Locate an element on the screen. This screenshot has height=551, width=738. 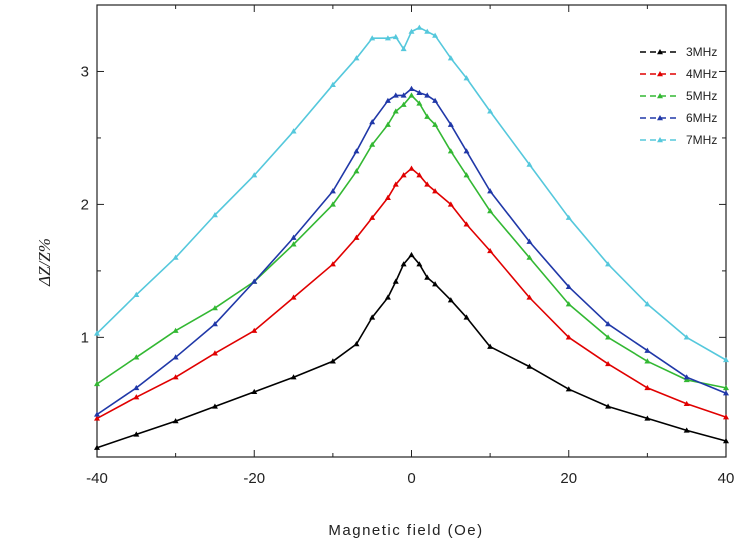
x-tick-label: -40 is located at coordinates (97, 478).